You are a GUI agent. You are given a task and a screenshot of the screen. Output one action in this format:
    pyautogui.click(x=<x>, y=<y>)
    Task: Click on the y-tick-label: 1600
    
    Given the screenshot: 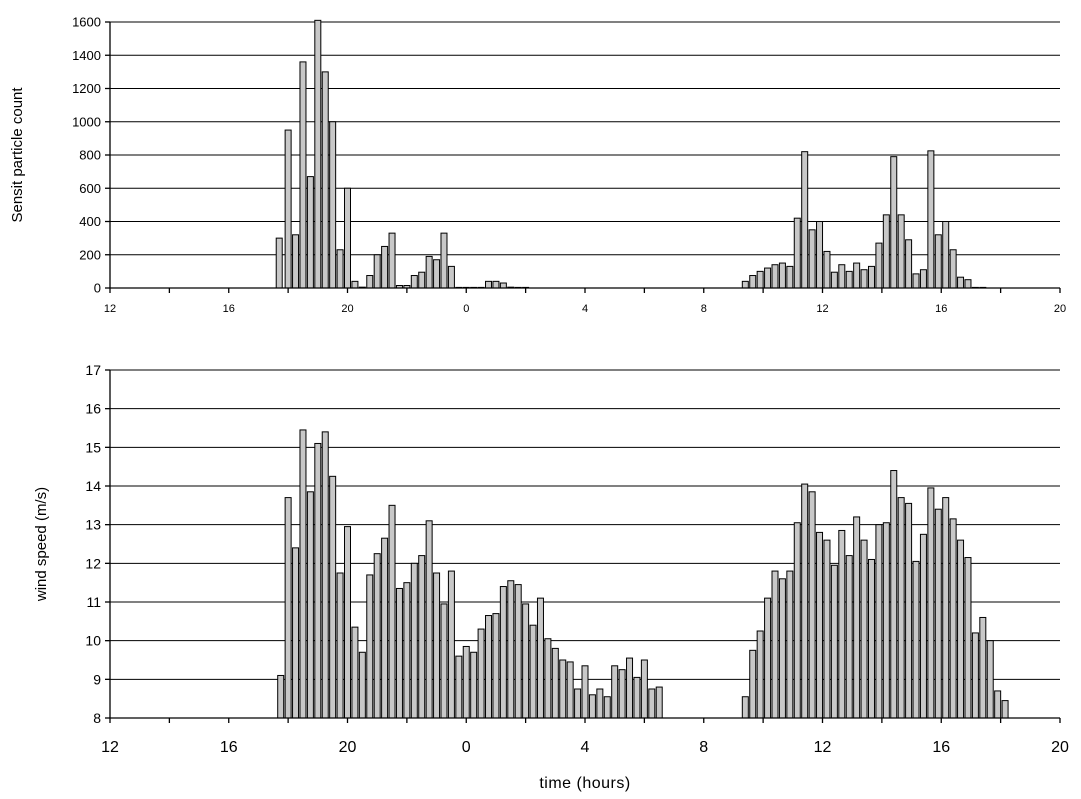 What is the action you would take?
    pyautogui.click(x=86, y=22)
    